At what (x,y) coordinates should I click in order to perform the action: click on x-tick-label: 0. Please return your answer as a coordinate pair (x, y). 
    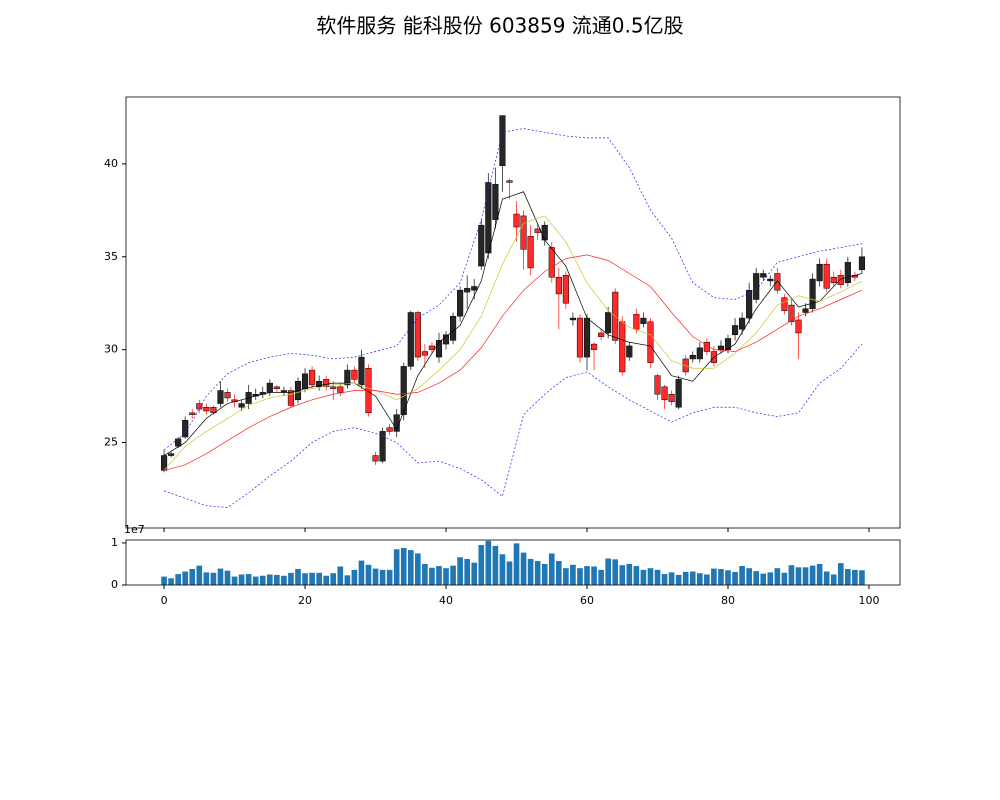
    Looking at the image, I should click on (164, 600).